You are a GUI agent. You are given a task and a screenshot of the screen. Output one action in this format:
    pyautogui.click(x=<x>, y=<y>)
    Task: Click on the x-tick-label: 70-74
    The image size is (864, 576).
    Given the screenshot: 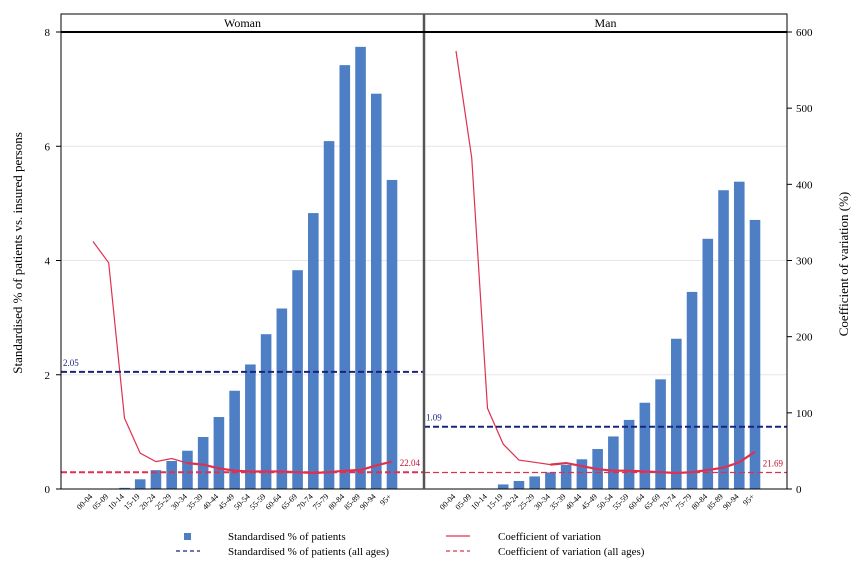 What is the action you would take?
    pyautogui.click(x=305, y=502)
    